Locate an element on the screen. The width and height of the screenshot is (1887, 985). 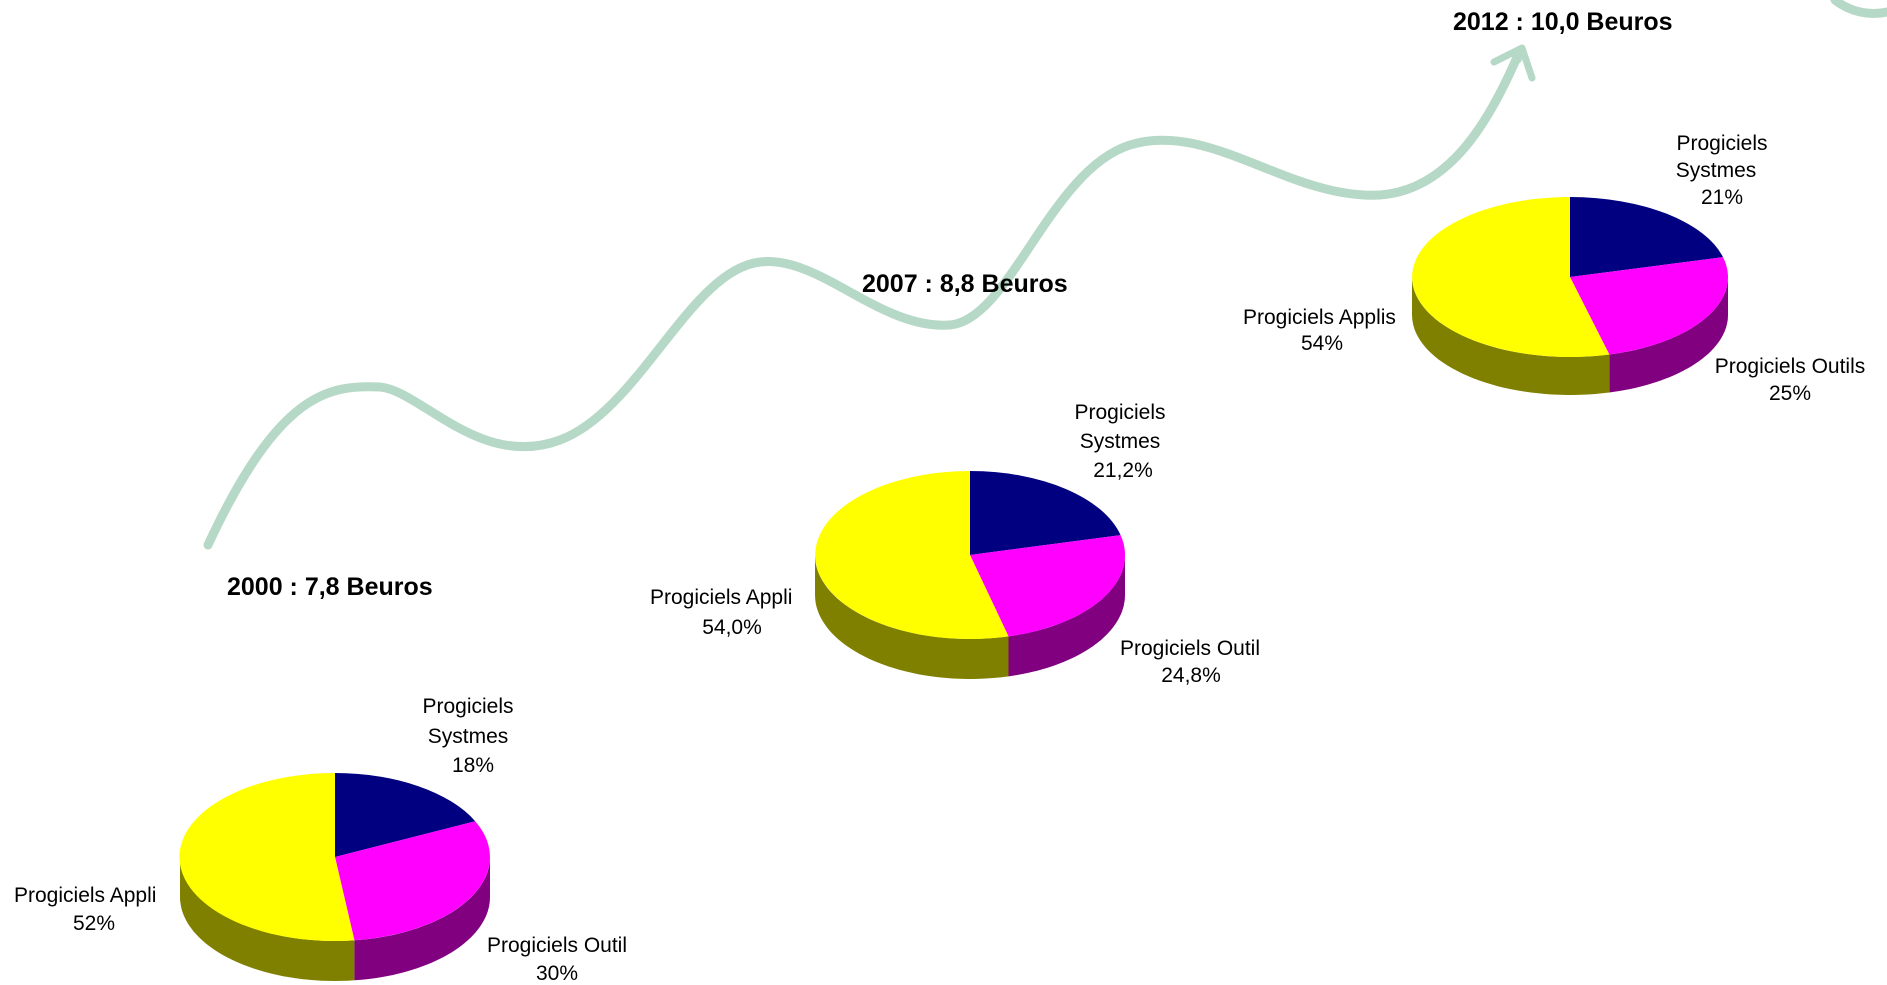
chart-title-2000: 2000 : 7,8 Beuros is located at coordinates (330, 587).